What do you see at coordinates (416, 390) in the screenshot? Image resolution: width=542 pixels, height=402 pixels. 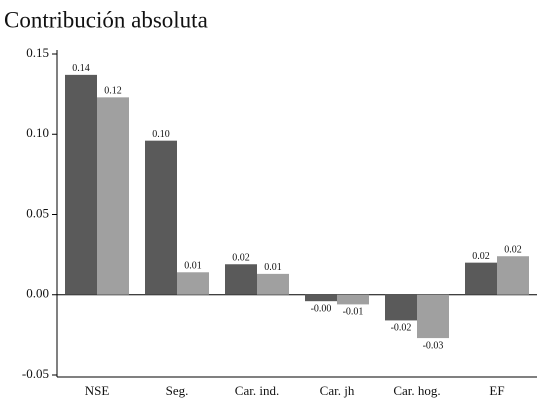 I see `x-tick-label: Car. hog.` at bounding box center [416, 390].